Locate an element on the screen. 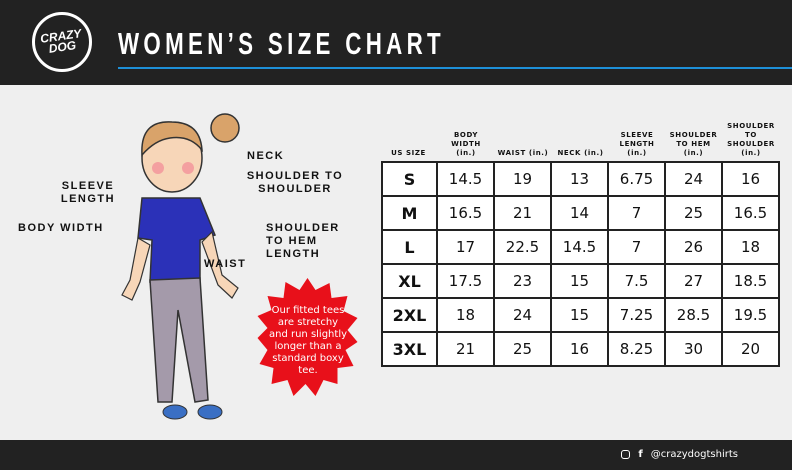  table-row: 2XL 18 24 15 7.25 28.5 19.5 is located at coordinates (580, 315).